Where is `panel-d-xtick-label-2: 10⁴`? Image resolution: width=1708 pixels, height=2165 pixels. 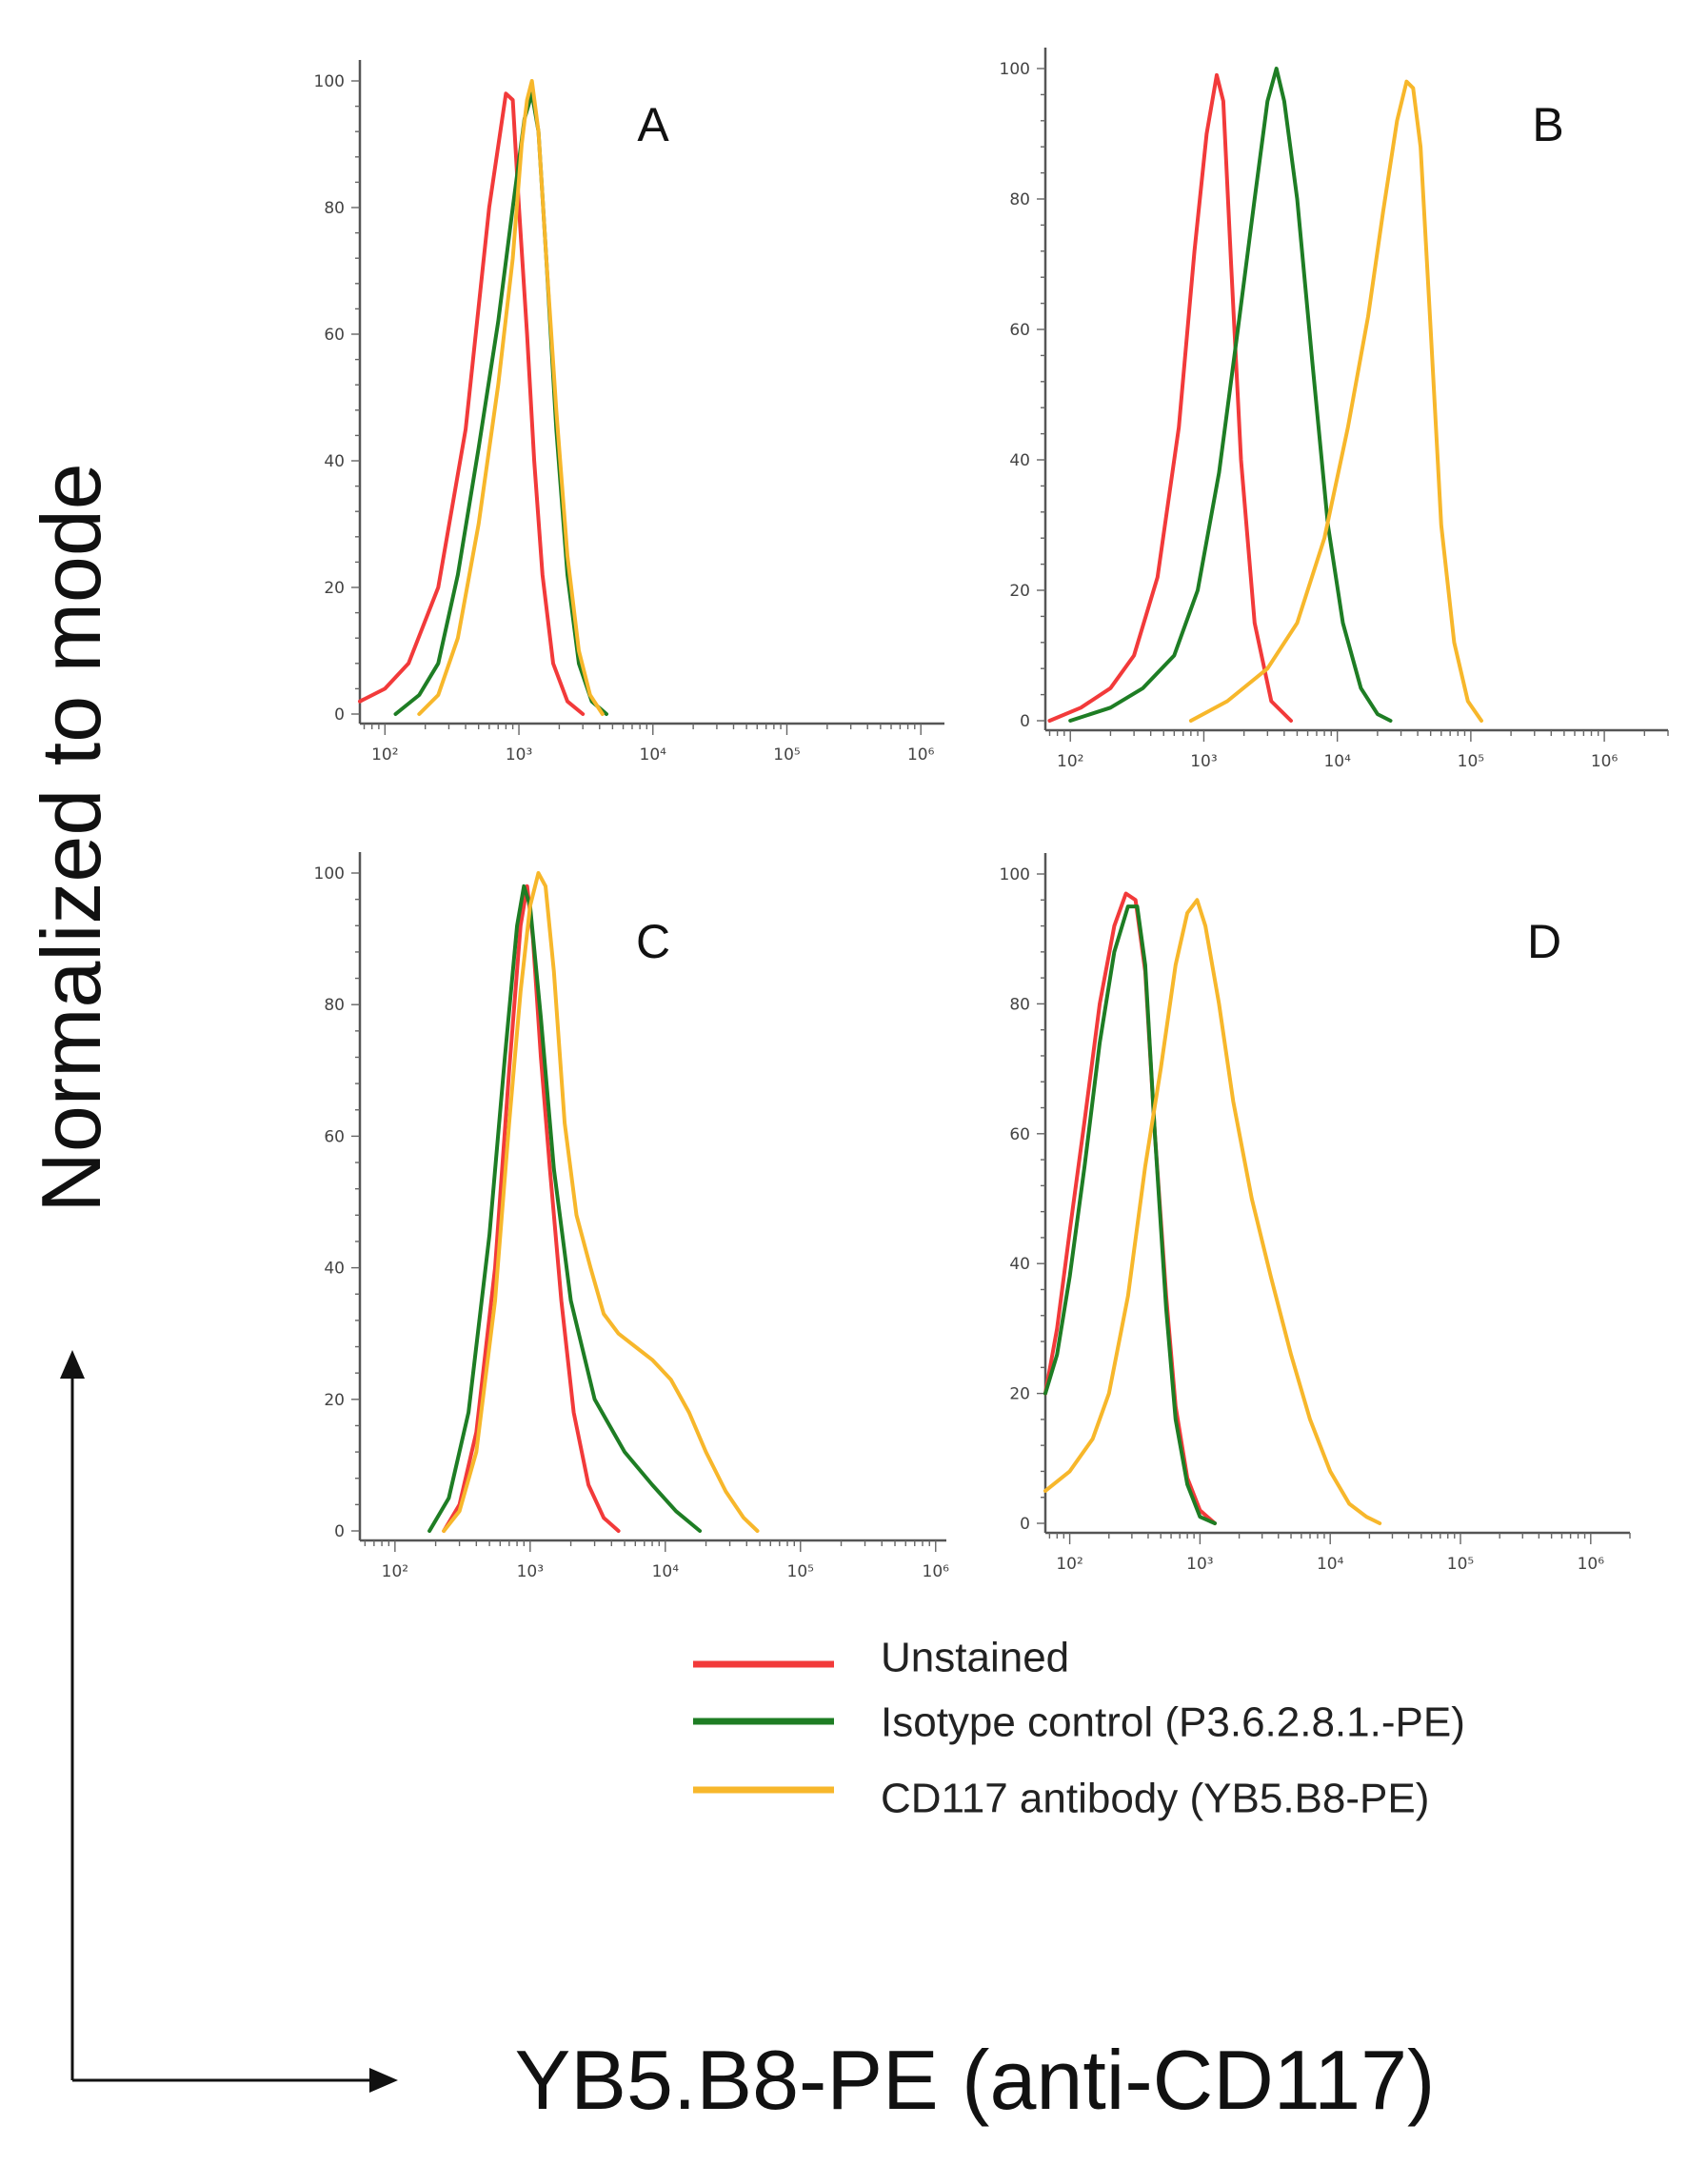 panel-d-xtick-label-2: 10⁴ is located at coordinates (1330, 1565).